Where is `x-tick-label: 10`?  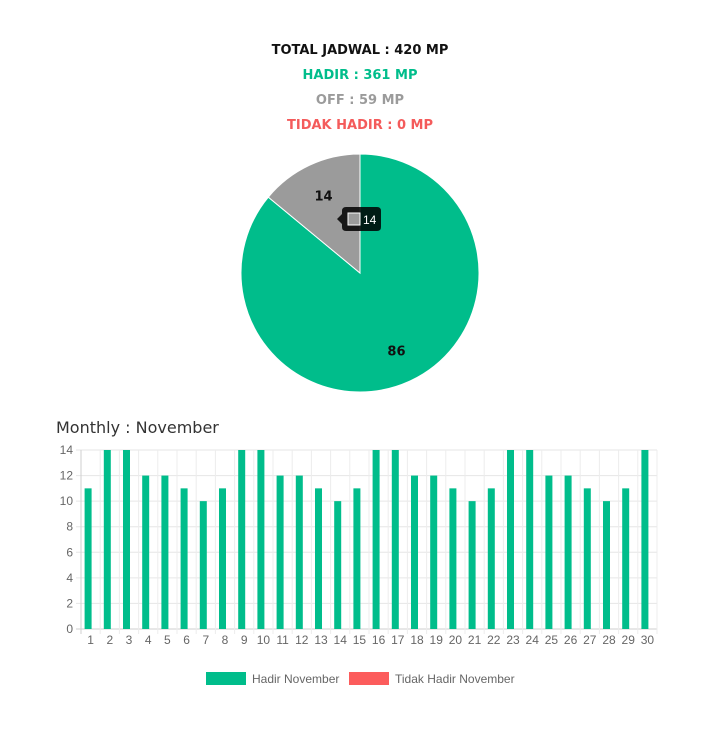
x-tick-label: 10 is located at coordinates (264, 640).